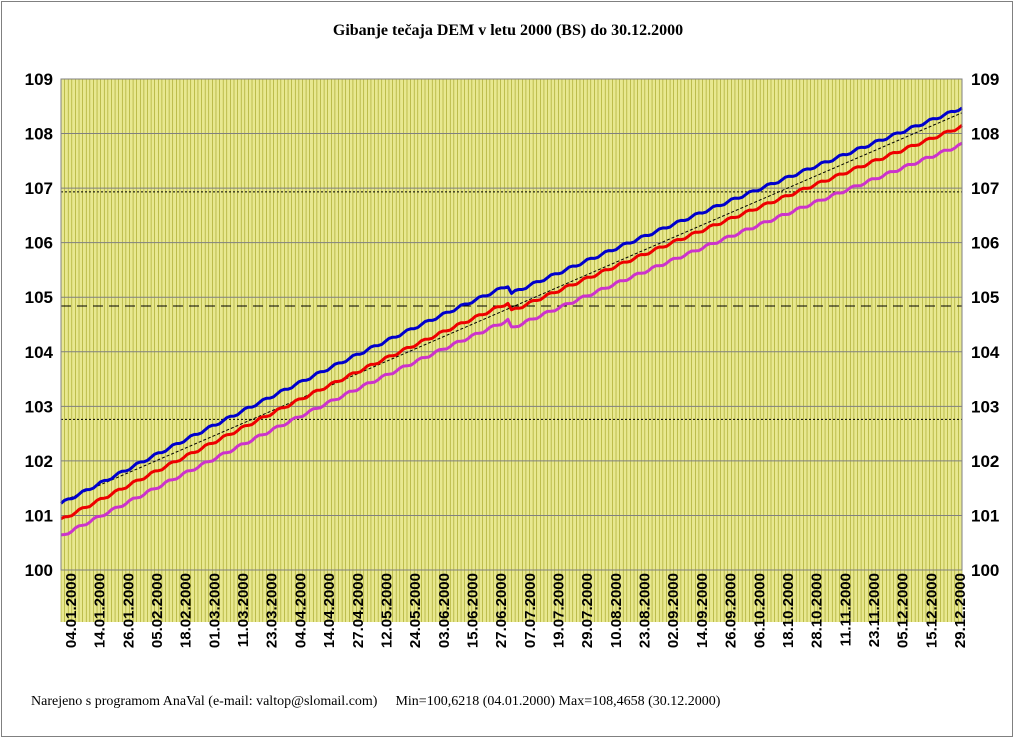 This screenshot has height=741, width=1016. What do you see at coordinates (186, 610) in the screenshot?
I see `x-tick-label: 18.02.2000` at bounding box center [186, 610].